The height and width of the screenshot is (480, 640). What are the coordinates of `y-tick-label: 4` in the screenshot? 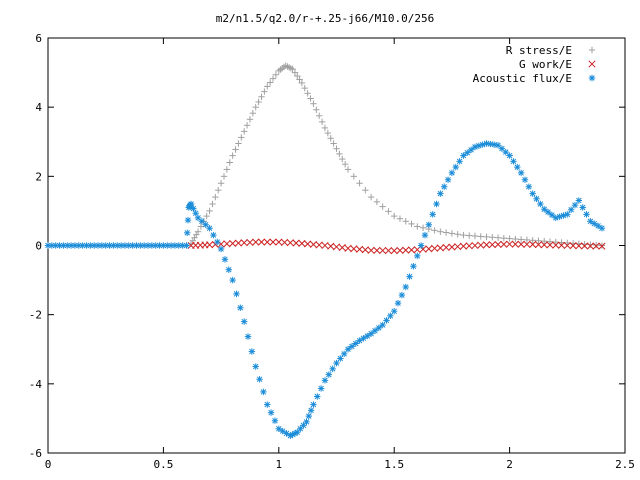 It's located at (38, 107).